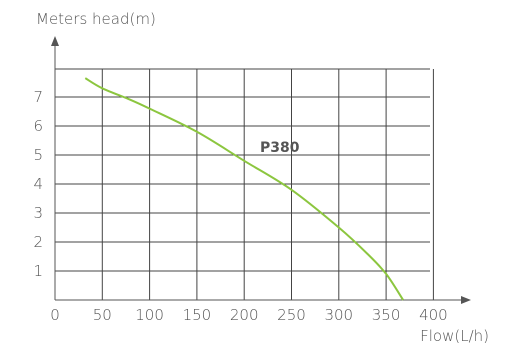  What do you see at coordinates (55, 315) in the screenshot?
I see `x-tick-label: 0` at bounding box center [55, 315].